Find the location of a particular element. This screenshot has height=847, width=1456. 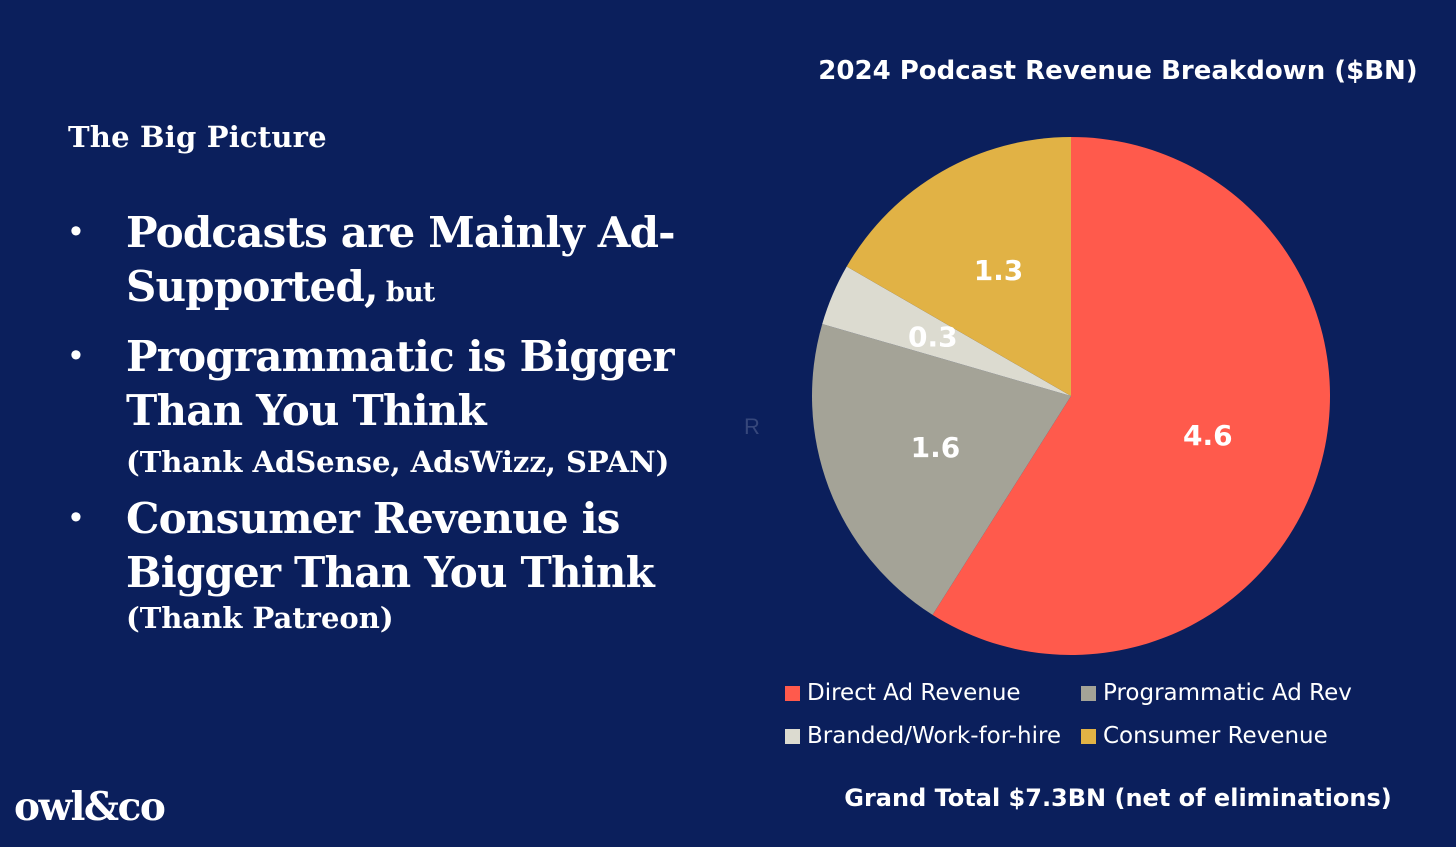

section-heading: The Big Picture is located at coordinates (197, 137).